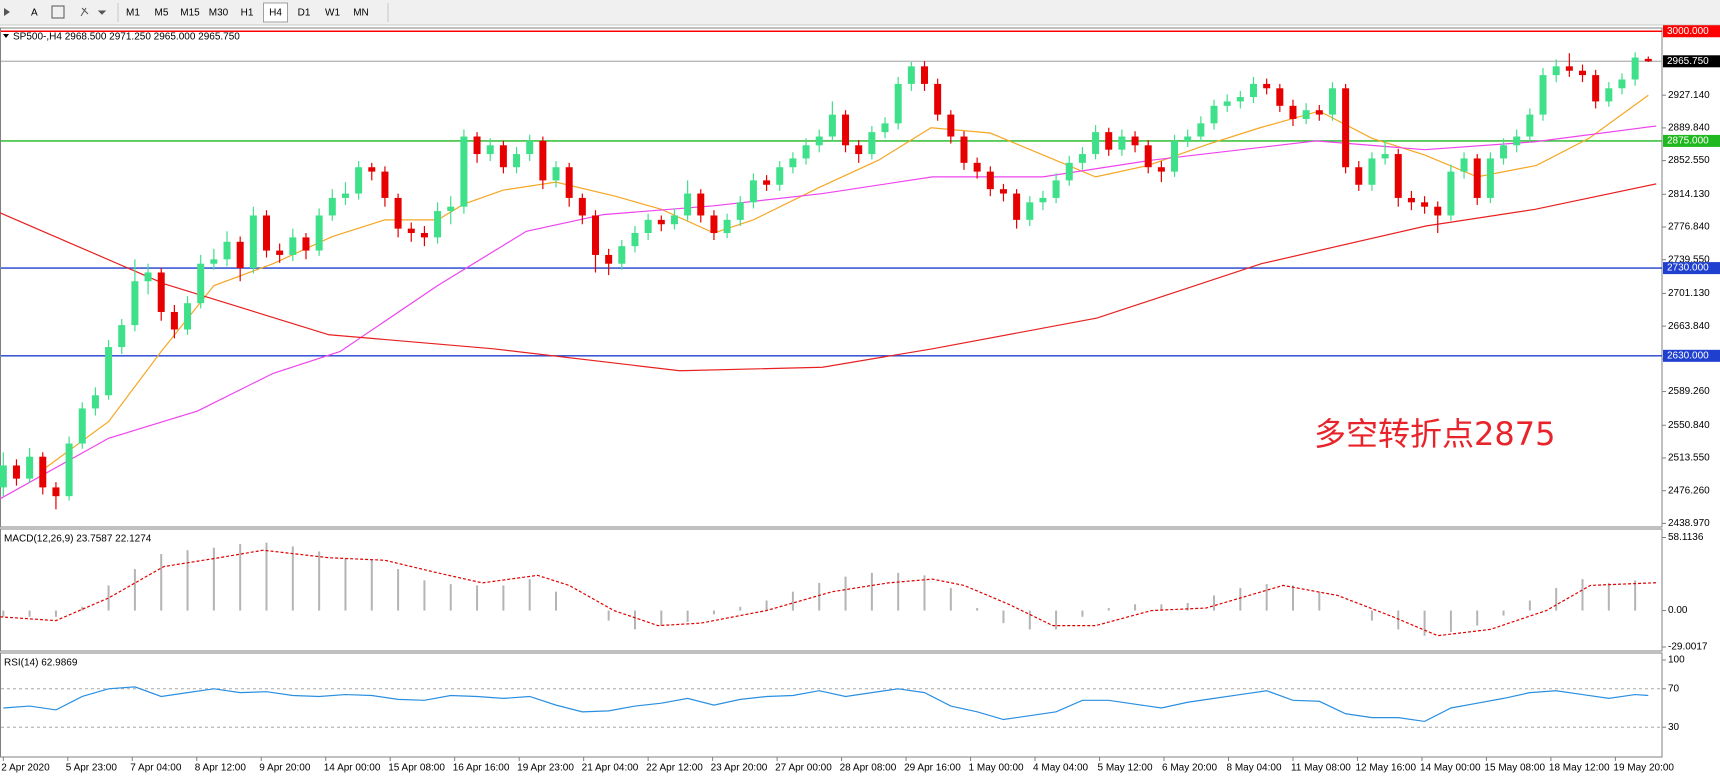 The height and width of the screenshot is (781, 1720). I want to click on x-tick-label: 18 May 12:00, so click(1579, 768).